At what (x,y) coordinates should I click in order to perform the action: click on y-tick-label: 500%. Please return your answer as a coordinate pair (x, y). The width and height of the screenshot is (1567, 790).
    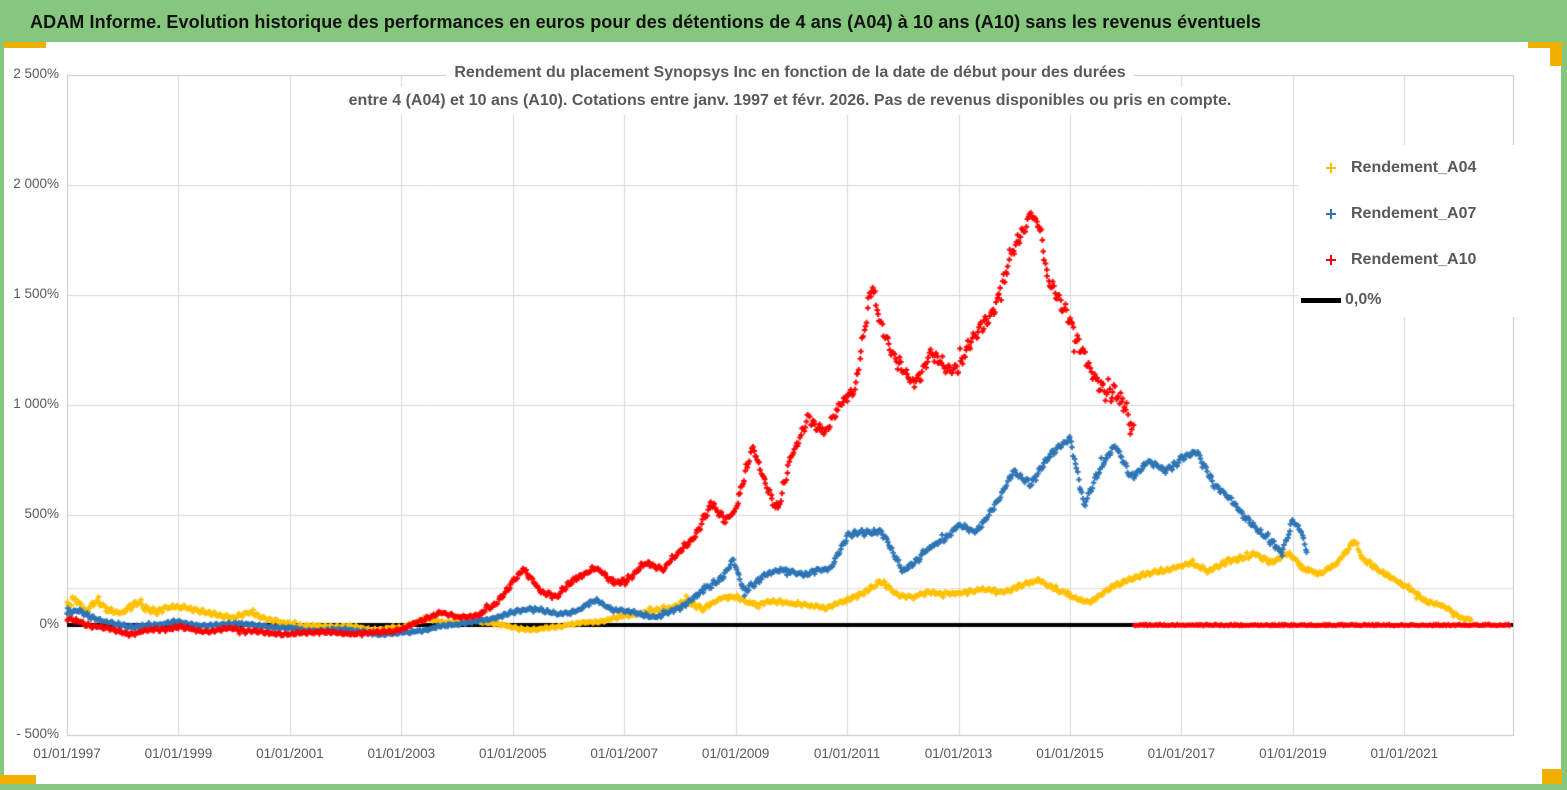
    Looking at the image, I should click on (41, 513).